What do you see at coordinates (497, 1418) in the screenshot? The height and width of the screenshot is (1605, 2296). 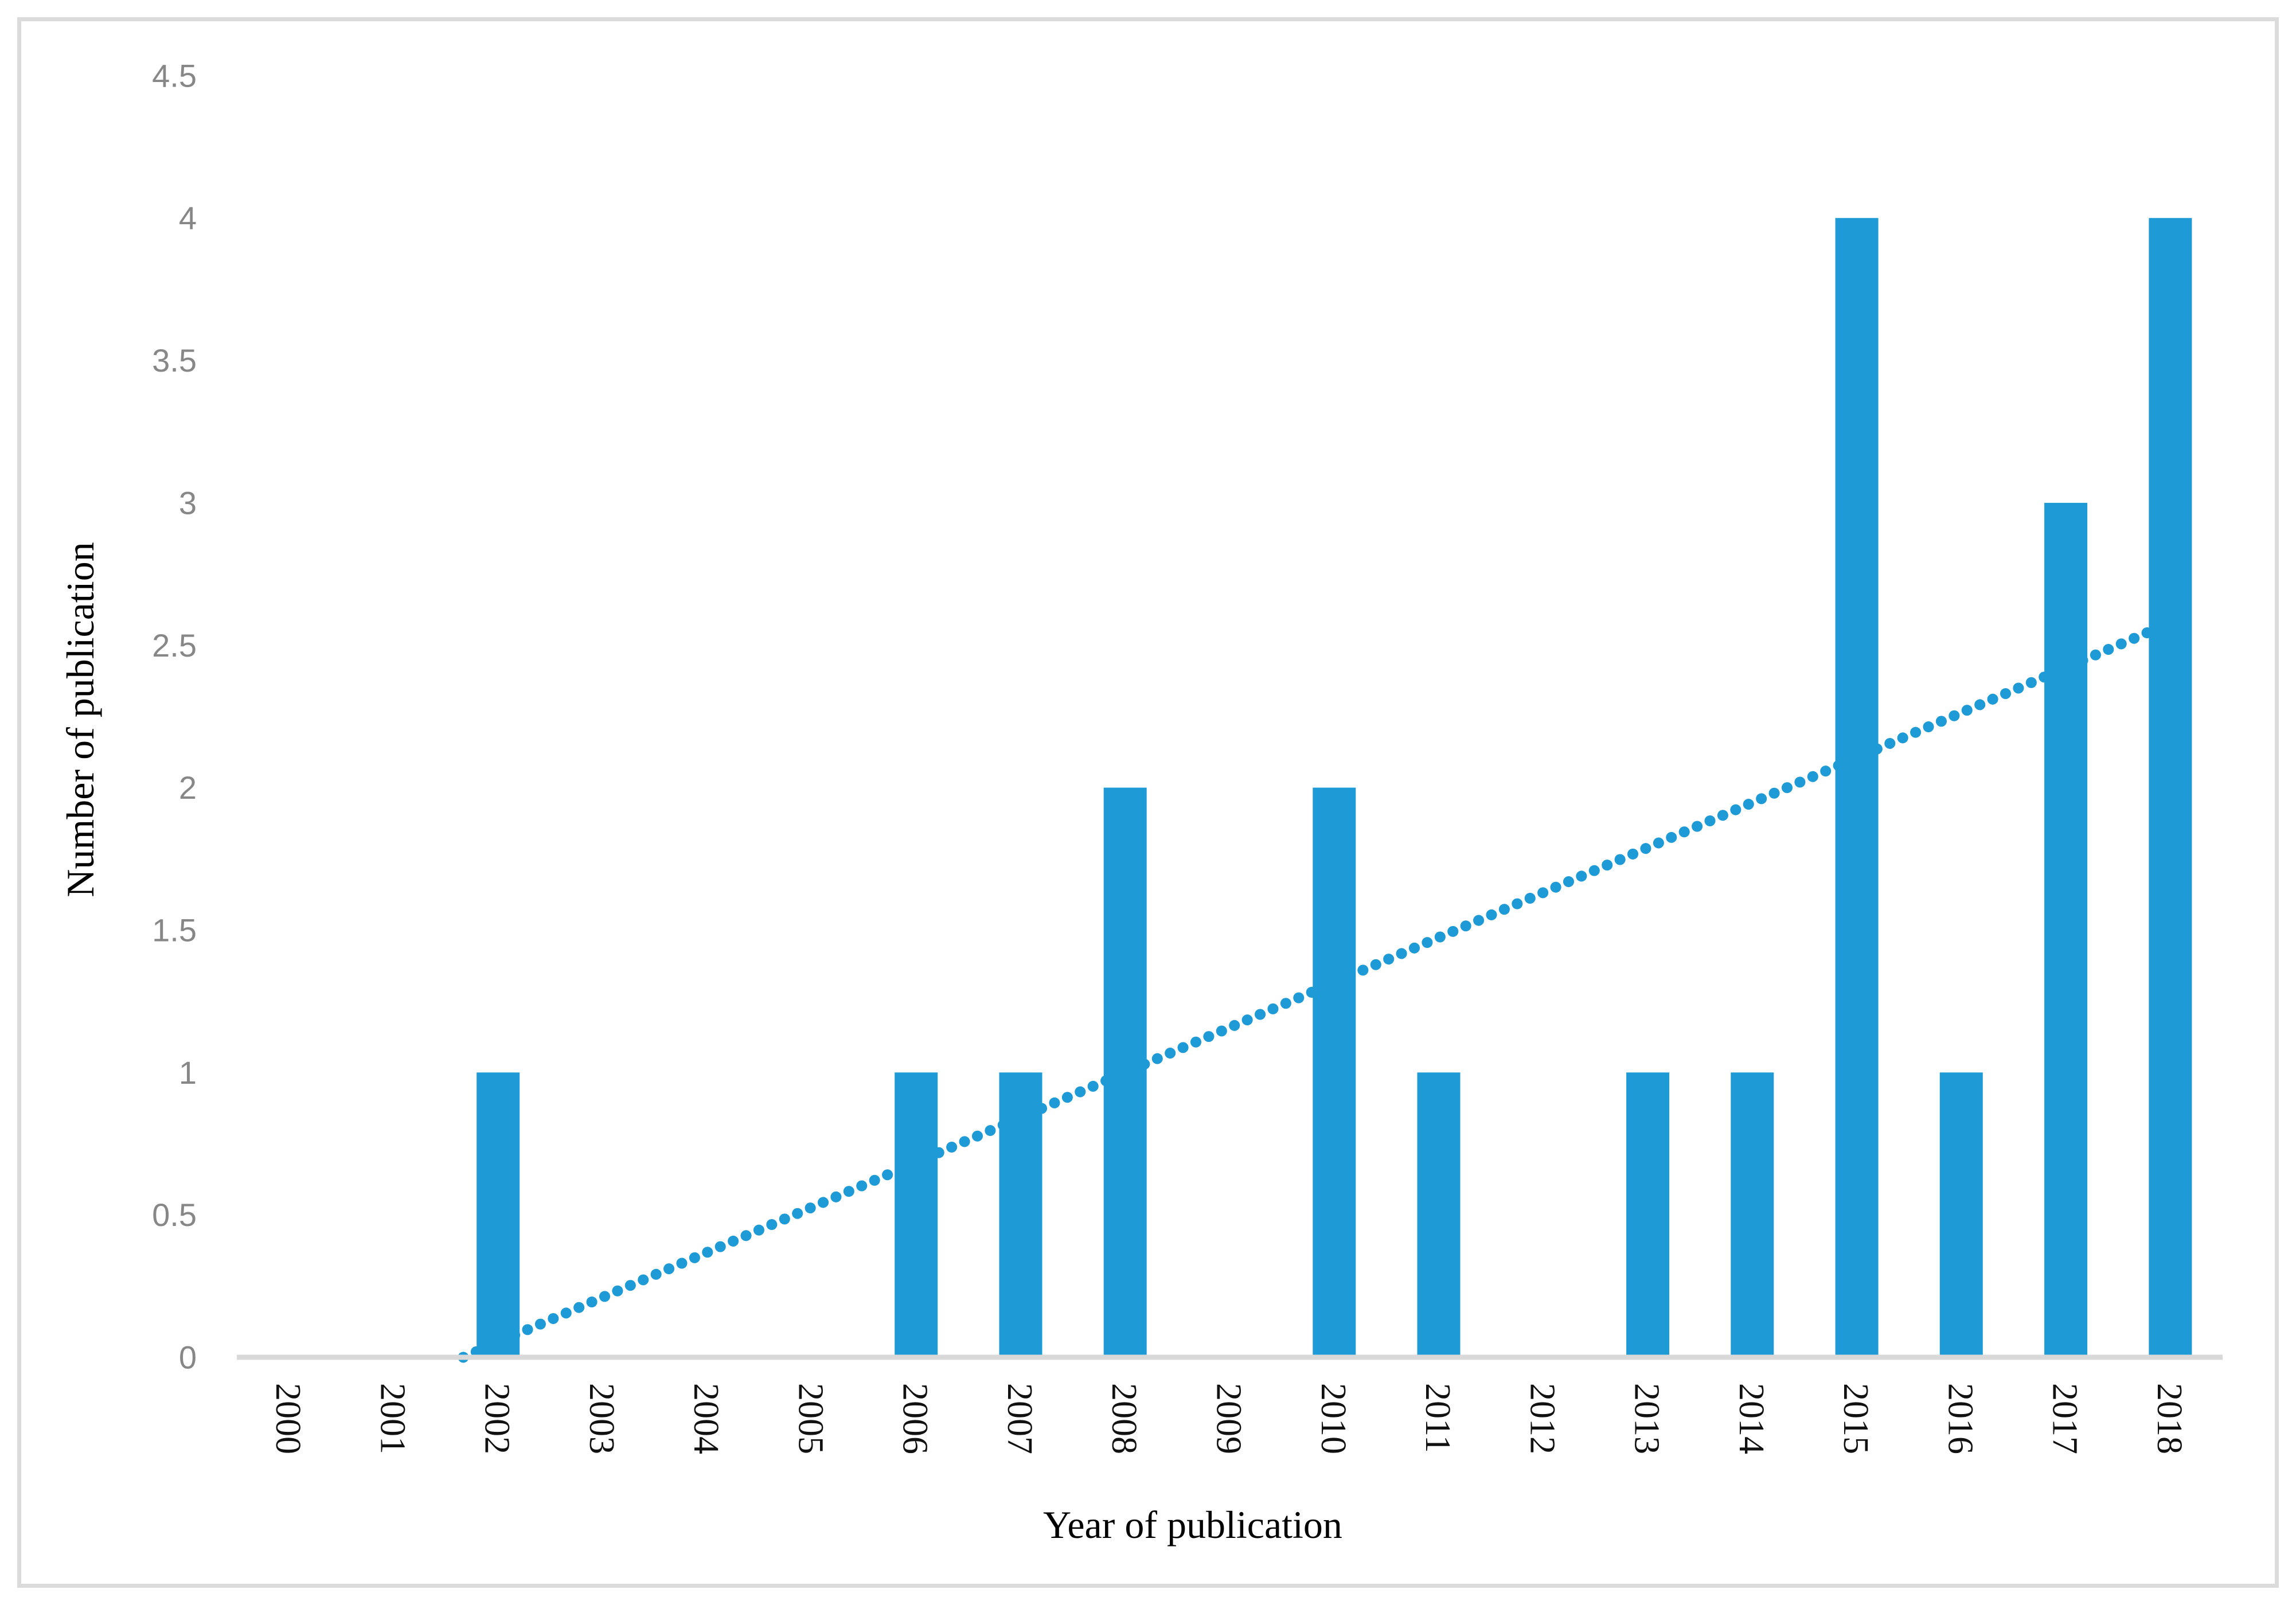 I see `x-tick-label-2002: 2002` at bounding box center [497, 1418].